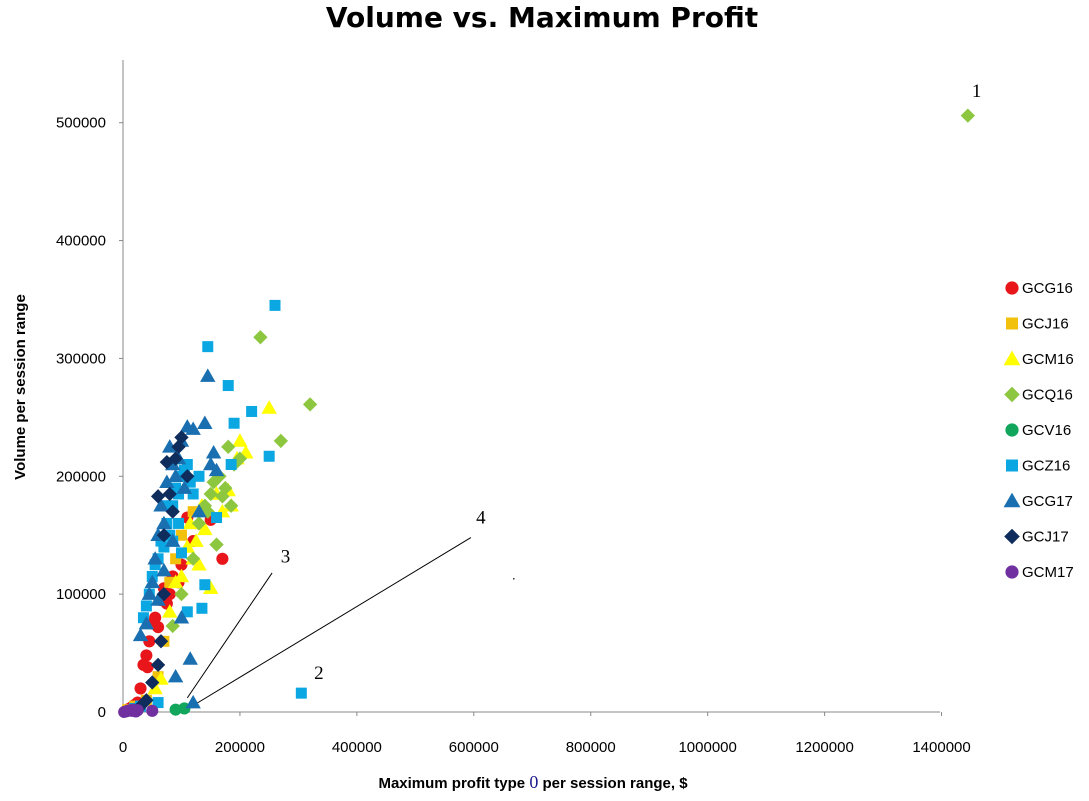 The width and height of the screenshot is (1089, 801). I want to click on x-axis-label-zero: 0, so click(533, 782).